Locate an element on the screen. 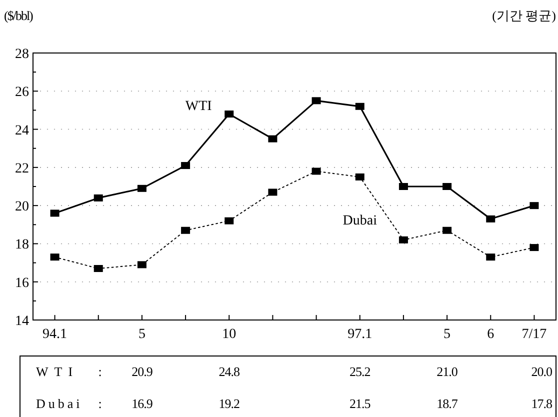 Image resolution: width=558 pixels, height=417 pixels. data-label: 21.0 is located at coordinates (447, 371).